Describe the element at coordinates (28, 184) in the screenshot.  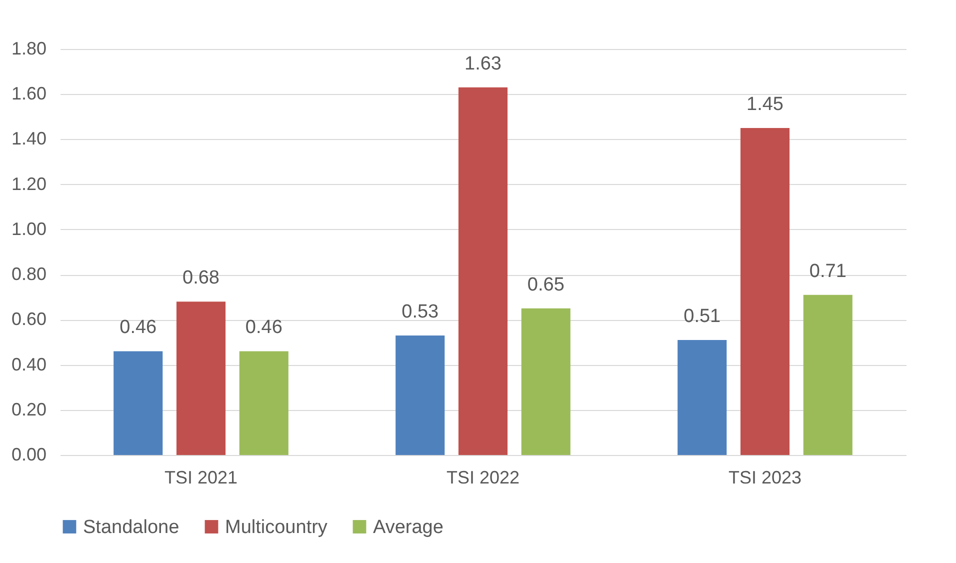
I see `y-tick-label: 1.20` at that location.